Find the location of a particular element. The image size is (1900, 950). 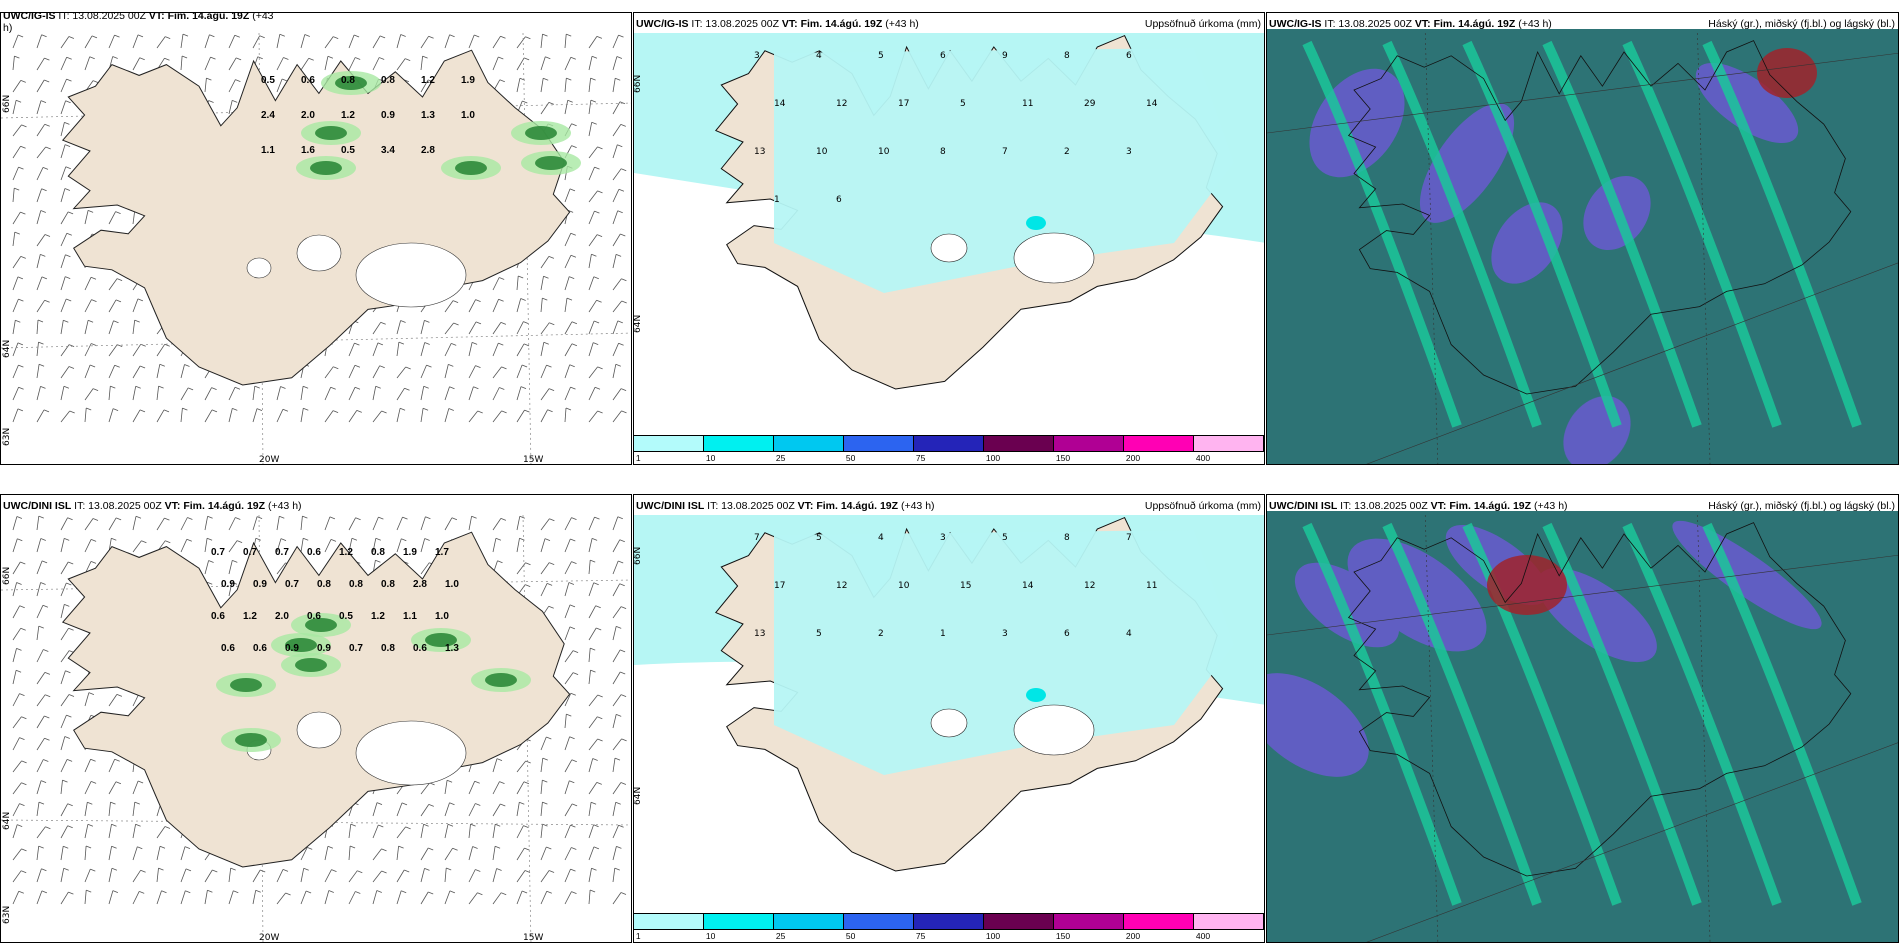

gust-value: 0.5 is located at coordinates (268, 80).